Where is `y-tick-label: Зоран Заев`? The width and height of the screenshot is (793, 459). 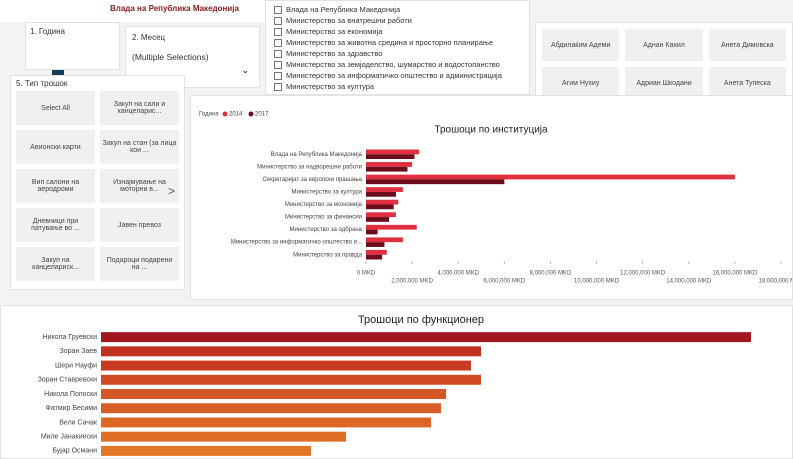
y-tick-label: Зоран Заев is located at coordinates (79, 351).